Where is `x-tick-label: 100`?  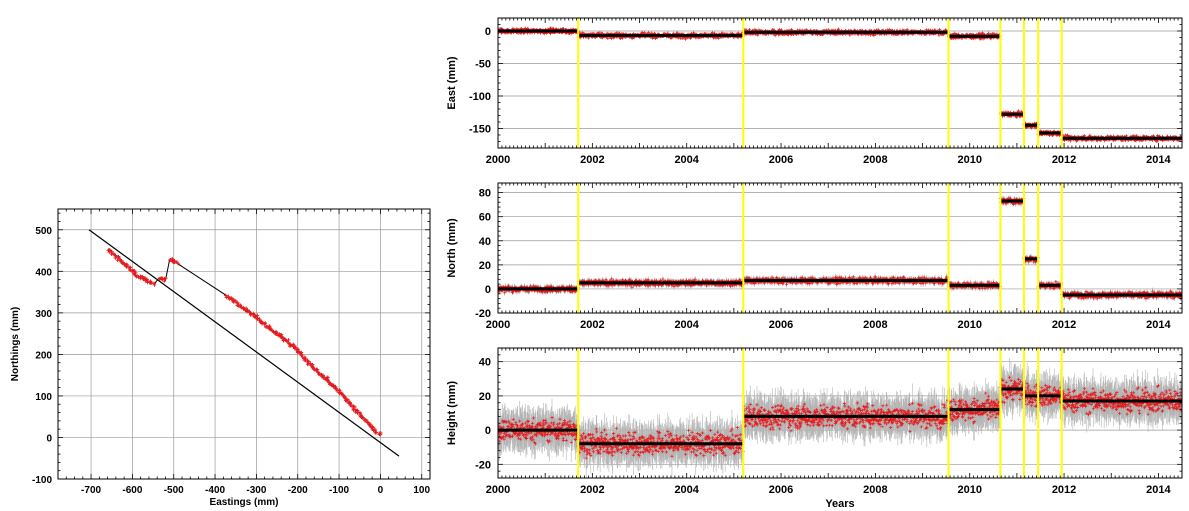
x-tick-label: 100 is located at coordinates (421, 490).